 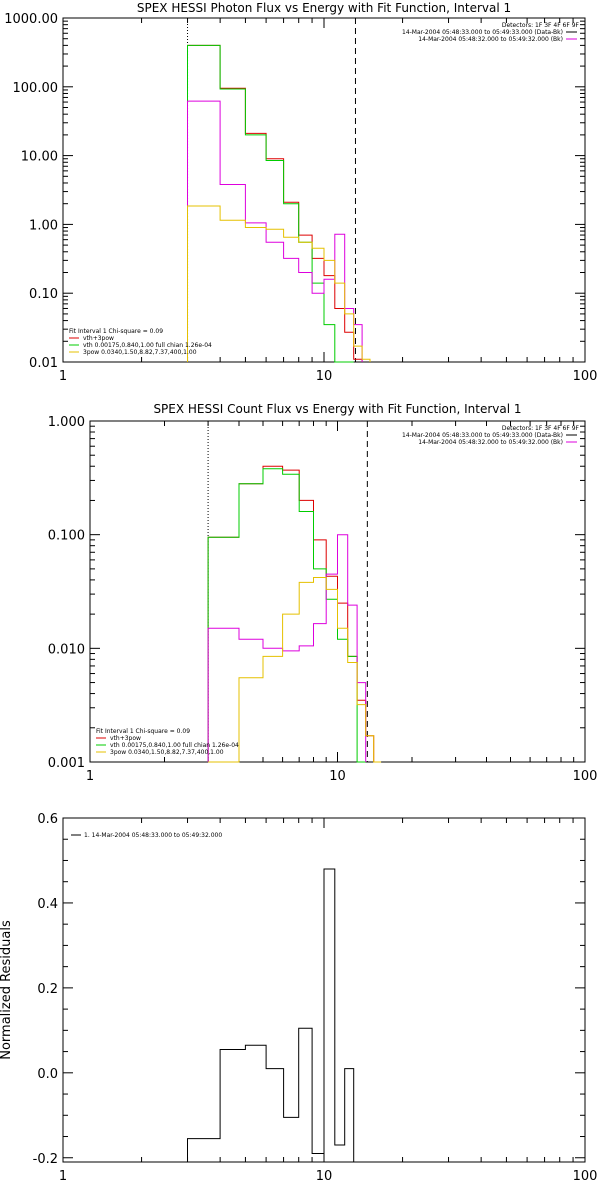 I want to click on y-tick-label: 1000.00, so click(x=31, y=19).